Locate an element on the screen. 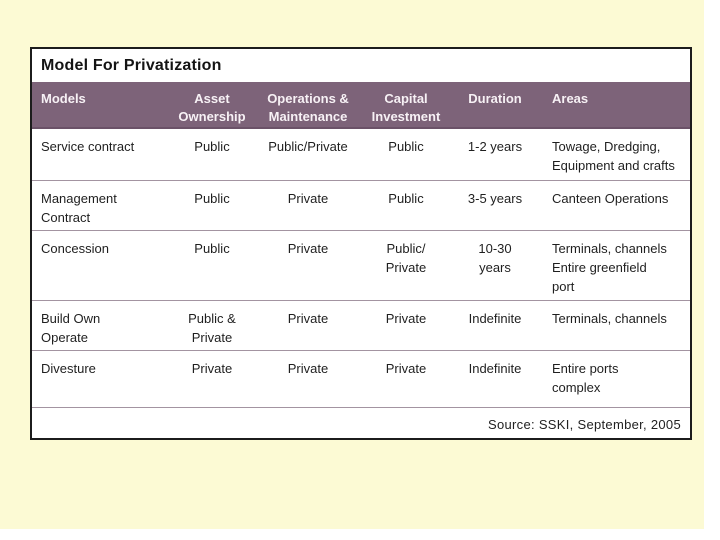  cell-operations-maintenance: Public/Private is located at coordinates (308, 154).